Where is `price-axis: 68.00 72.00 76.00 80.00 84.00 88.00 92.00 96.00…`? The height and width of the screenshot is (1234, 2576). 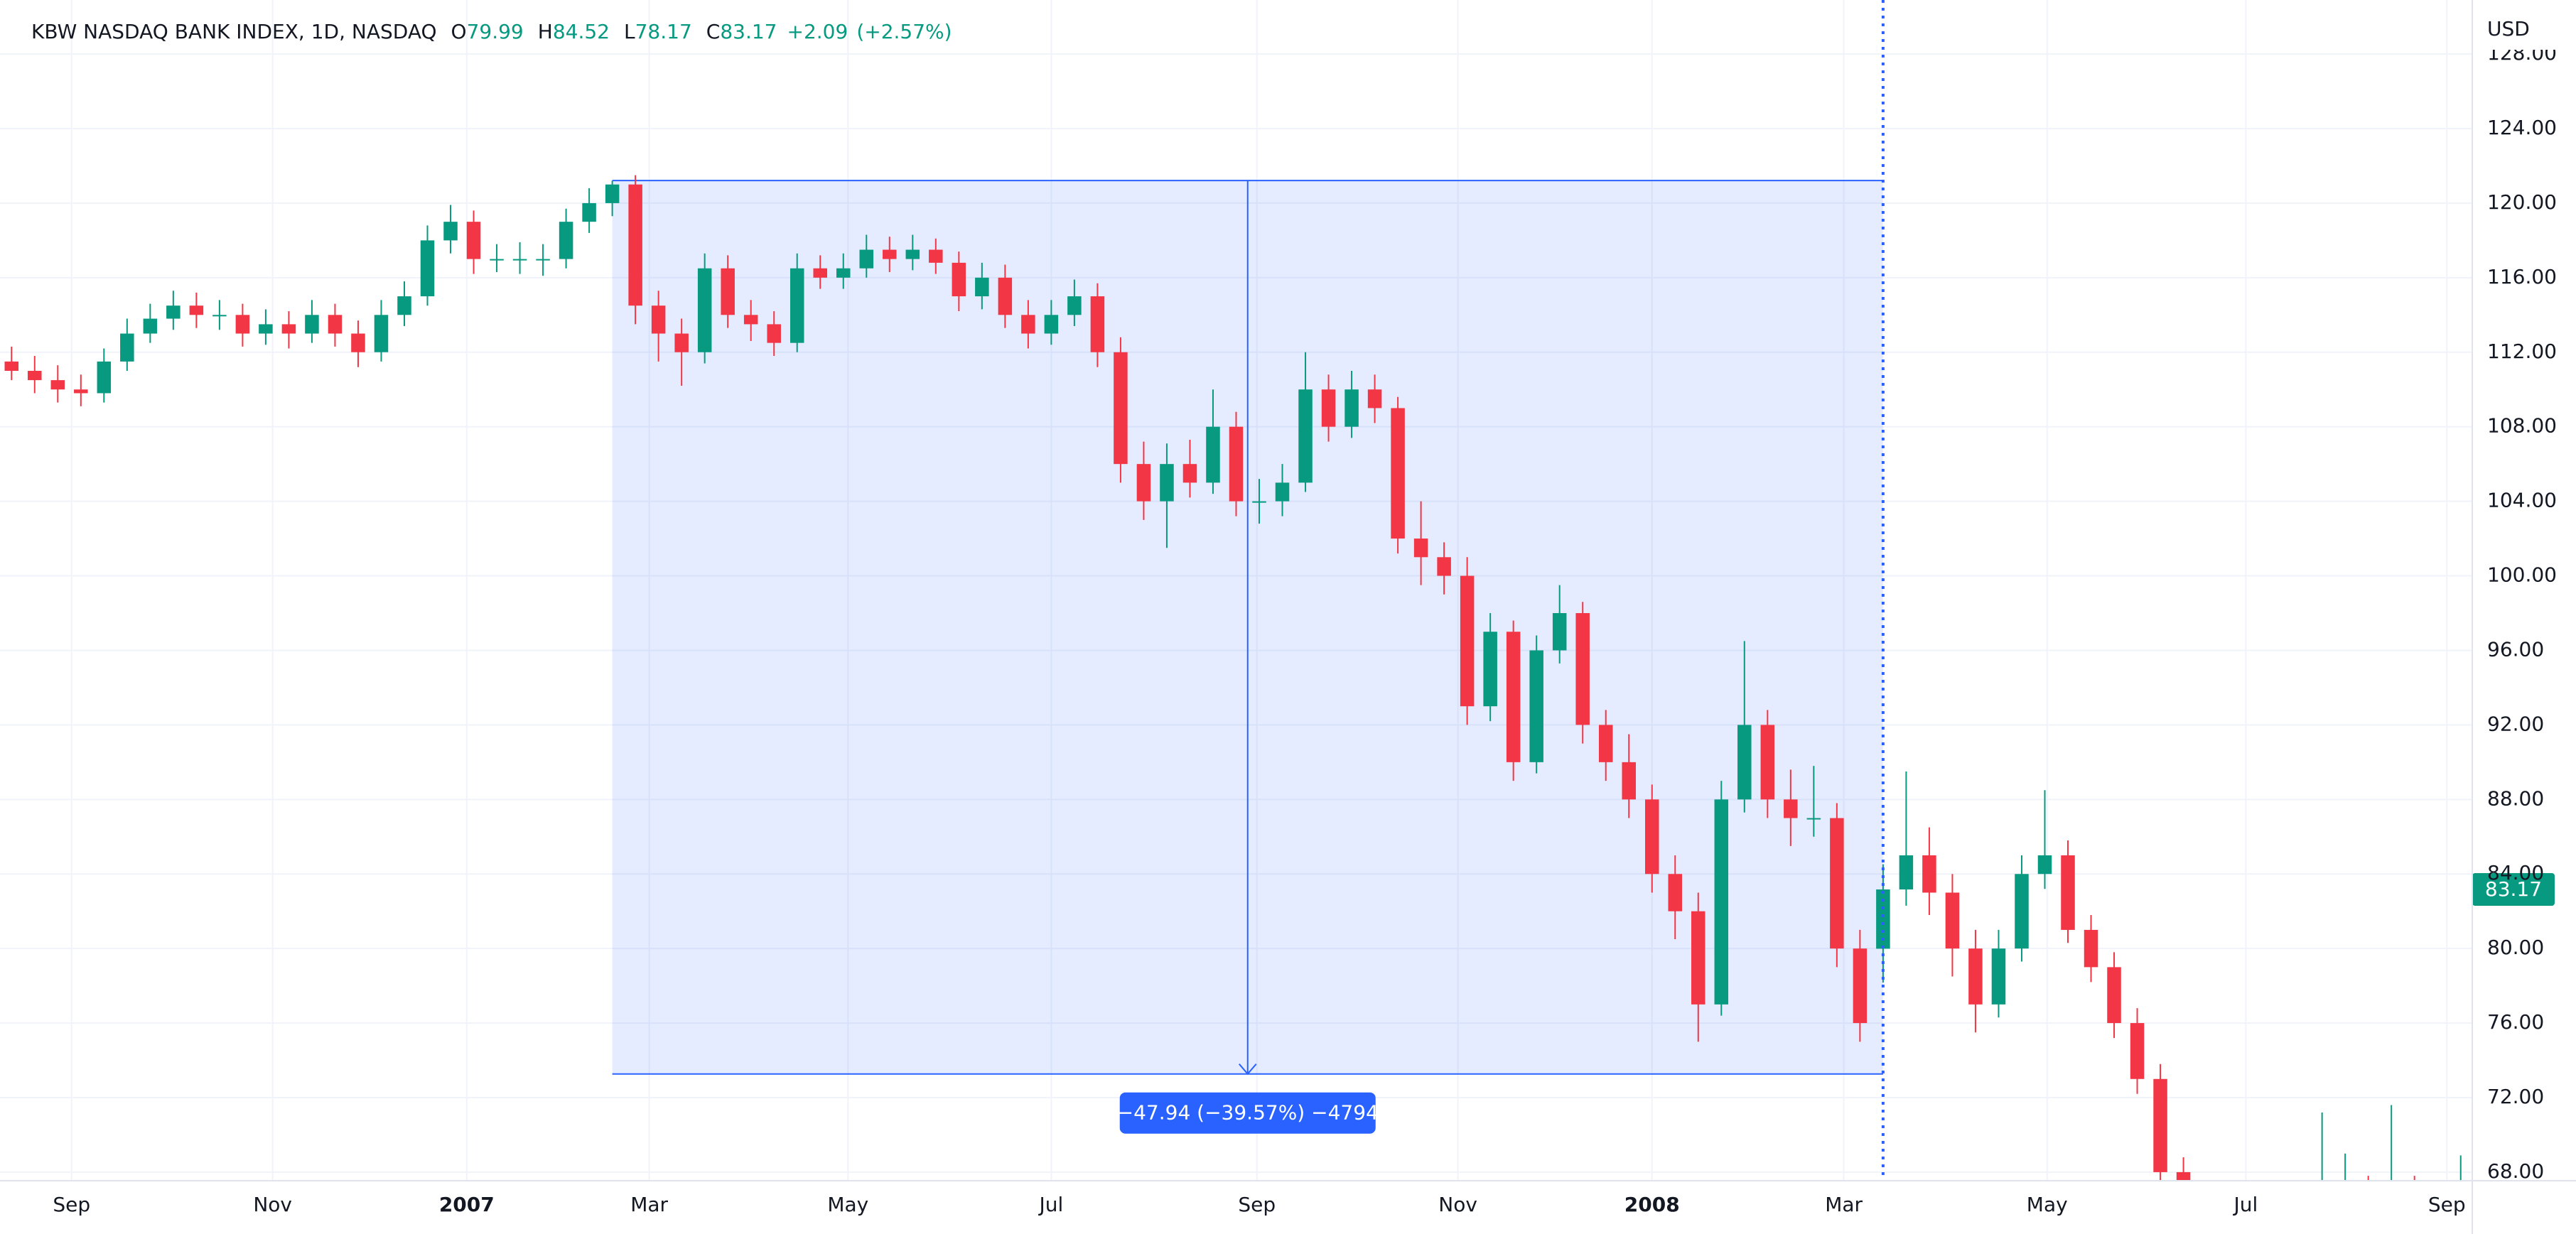
price-axis: 68.00 72.00 76.00 80.00 84.00 88.00 92.00 96.00… is located at coordinates (2522, 612).